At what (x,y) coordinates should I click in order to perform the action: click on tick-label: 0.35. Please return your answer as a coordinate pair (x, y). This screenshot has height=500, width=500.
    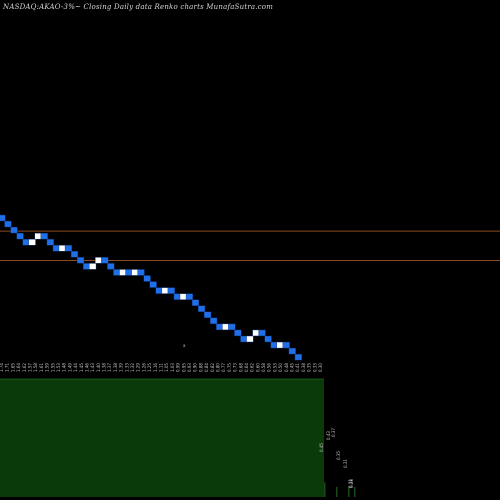
    Looking at the image, I should click on (309, 367).